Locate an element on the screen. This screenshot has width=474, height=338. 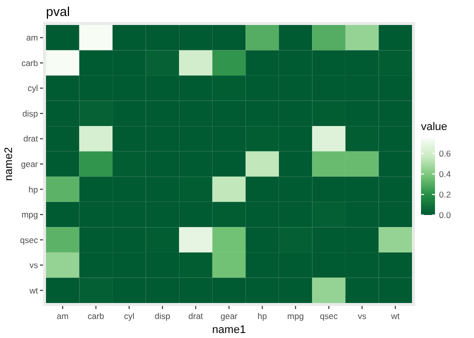
y-tick-label: gear is located at coordinates (29, 164).